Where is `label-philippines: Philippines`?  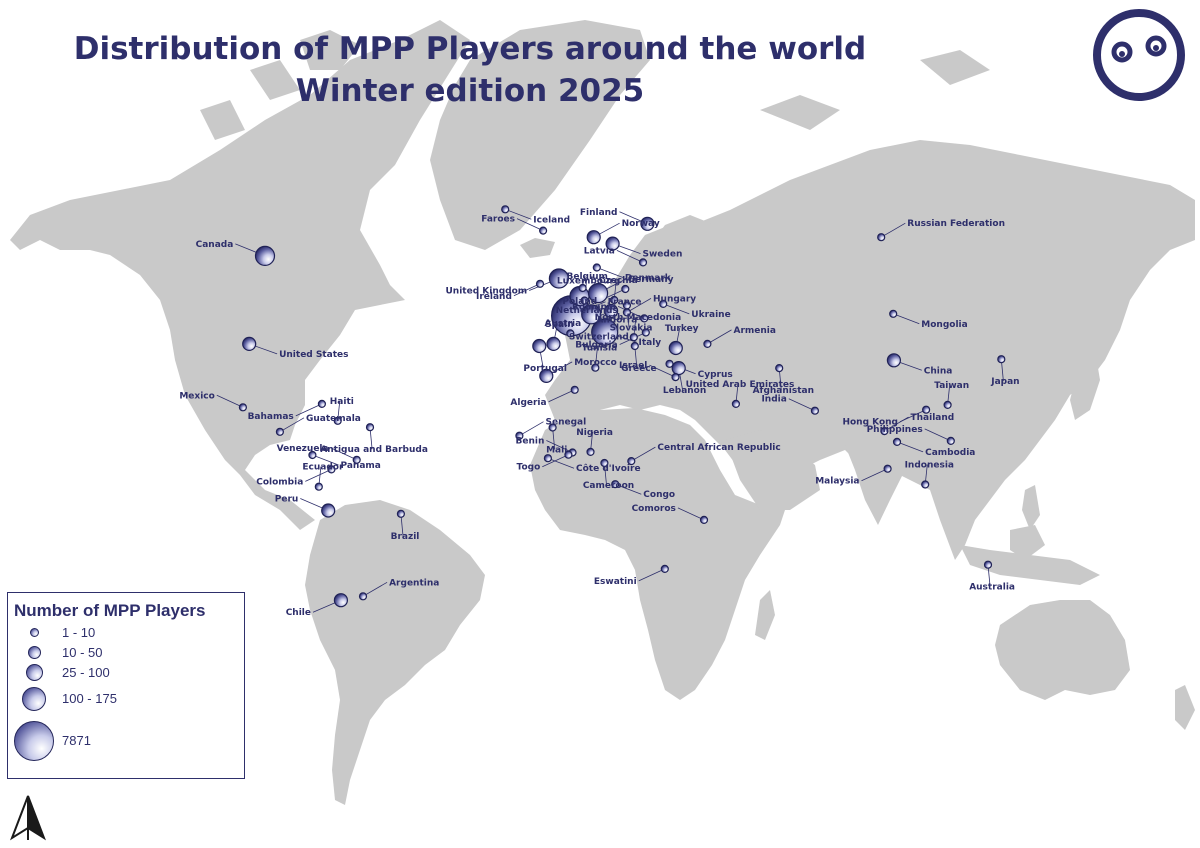 label-philippines: Philippines is located at coordinates (895, 430).